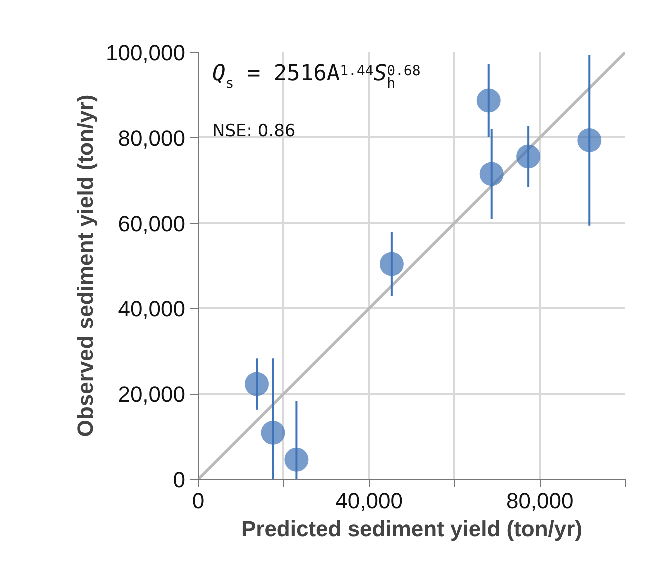 This screenshot has height=575, width=667. What do you see at coordinates (152, 309) in the screenshot?
I see `y-tick-label: 40,000` at bounding box center [152, 309].